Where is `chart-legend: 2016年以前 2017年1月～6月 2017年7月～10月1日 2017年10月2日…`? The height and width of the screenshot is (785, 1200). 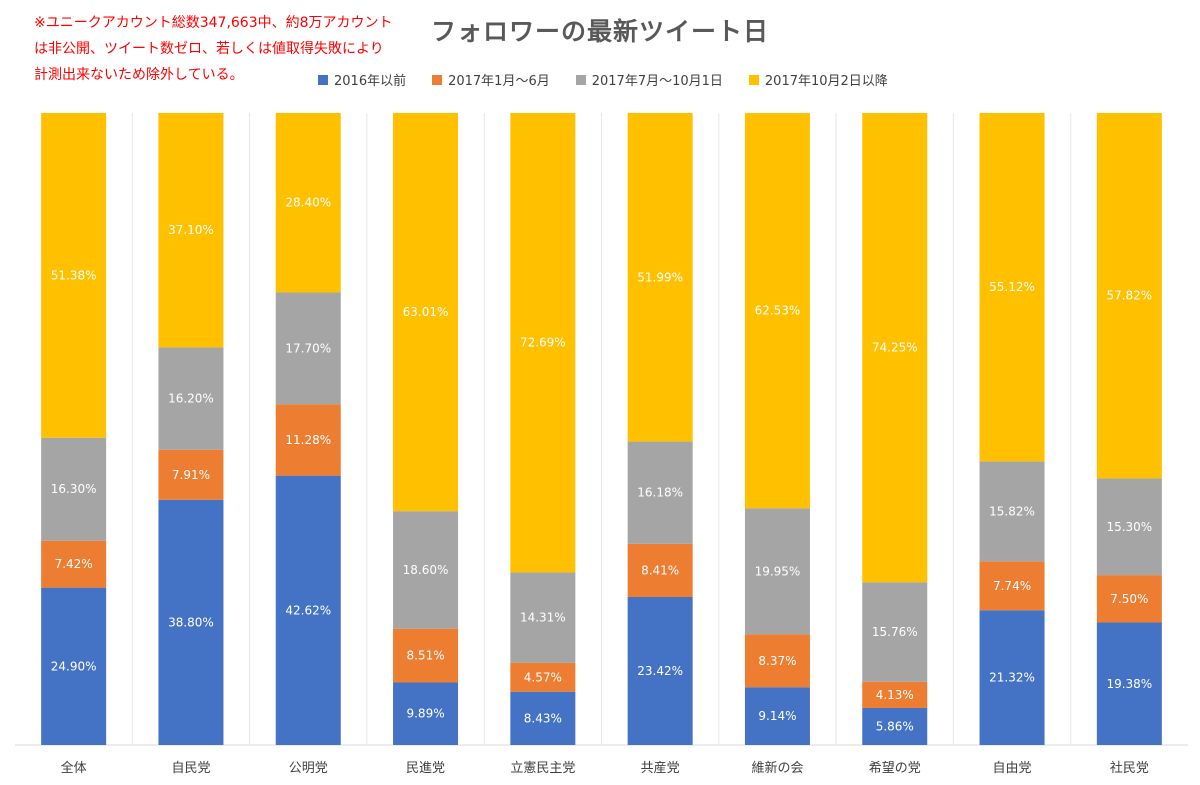
chart-legend: 2016年以前 2017年1月～6月 2017年7月～10月1日 2017年10月2日… is located at coordinates (603, 79).